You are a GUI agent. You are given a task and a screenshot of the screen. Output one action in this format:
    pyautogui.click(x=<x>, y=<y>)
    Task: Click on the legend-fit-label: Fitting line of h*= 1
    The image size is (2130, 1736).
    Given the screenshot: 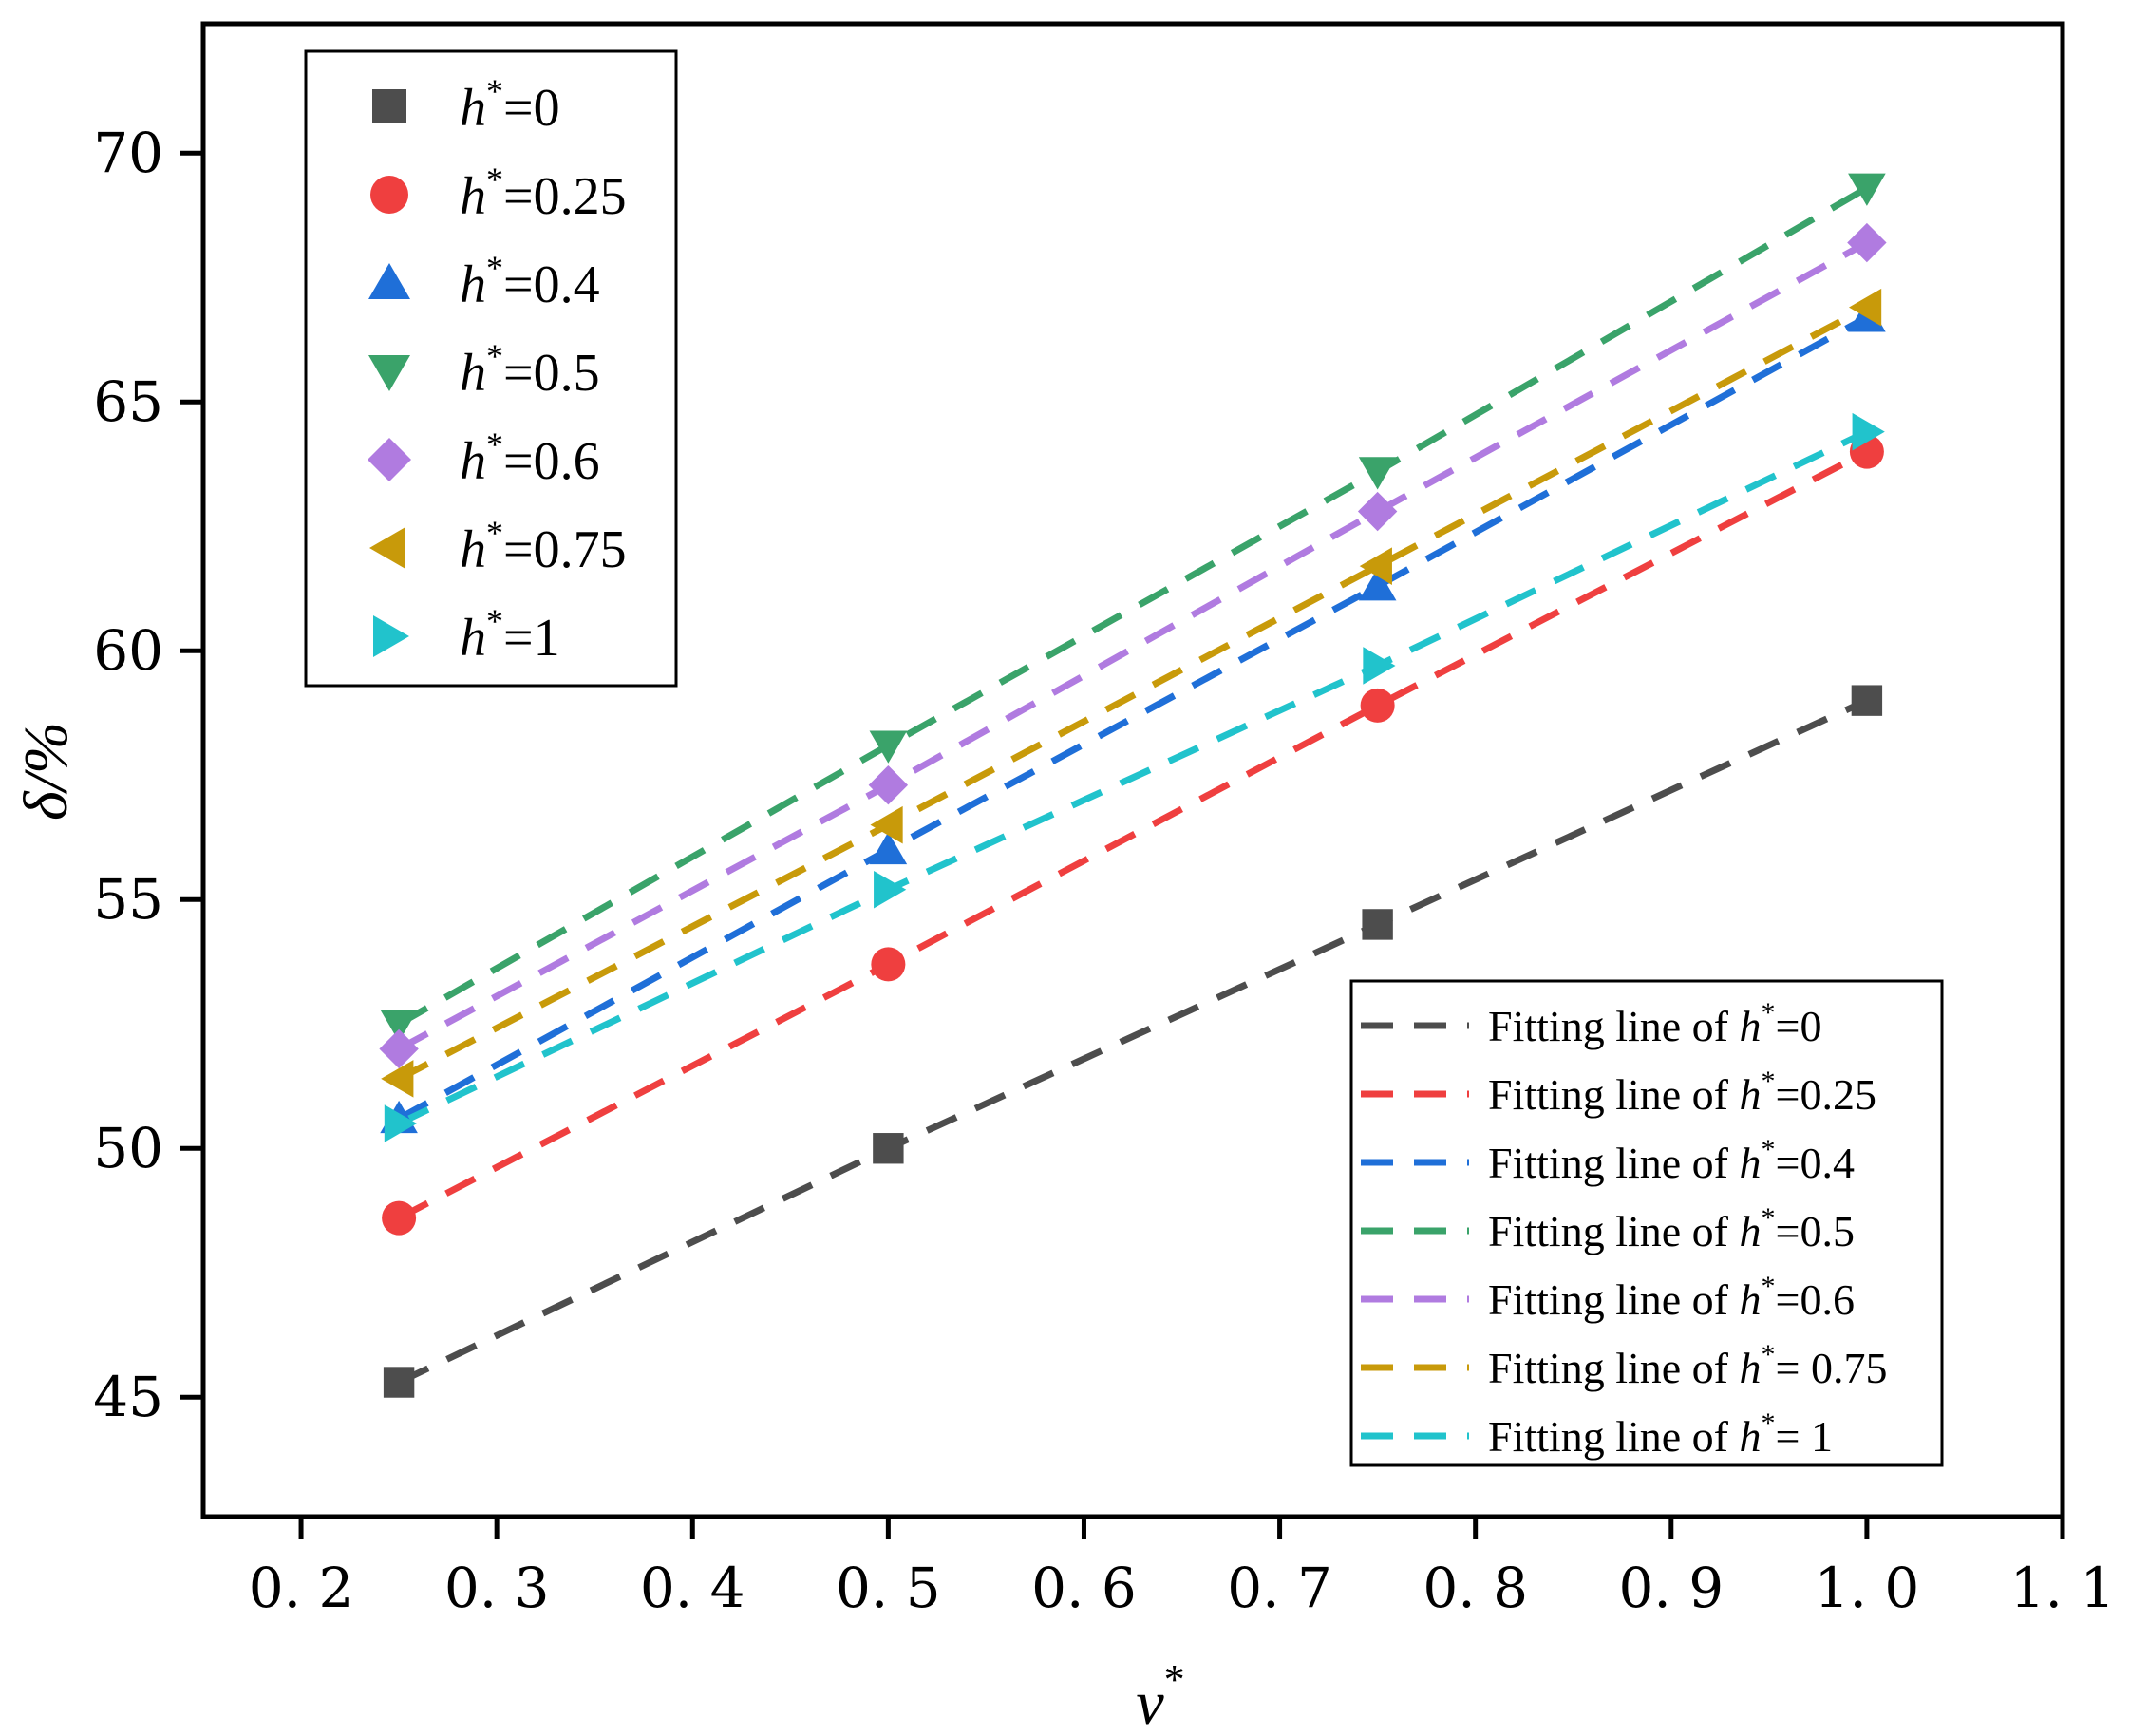 What is the action you would take?
    pyautogui.click(x=1660, y=1434)
    